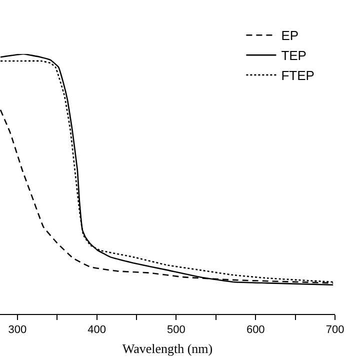 The image size is (348, 359). Describe the element at coordinates (255, 330) in the screenshot. I see `x-tick-label: 600` at that location.